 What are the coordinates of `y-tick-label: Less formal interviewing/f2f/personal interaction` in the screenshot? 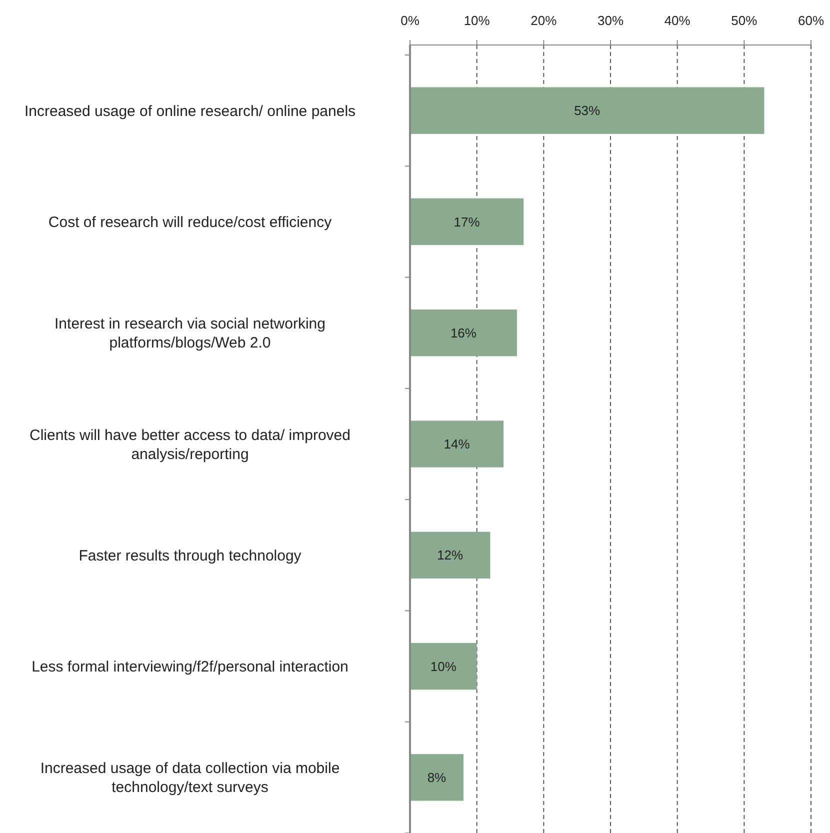 It's located at (190, 667).